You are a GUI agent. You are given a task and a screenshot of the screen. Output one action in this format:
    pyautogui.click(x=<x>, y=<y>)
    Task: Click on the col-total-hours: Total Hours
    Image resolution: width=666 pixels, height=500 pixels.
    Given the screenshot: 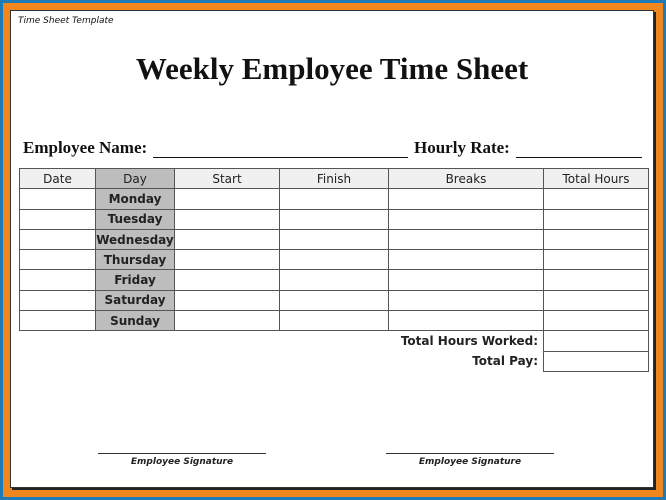 What is the action you would take?
    pyautogui.click(x=596, y=178)
    